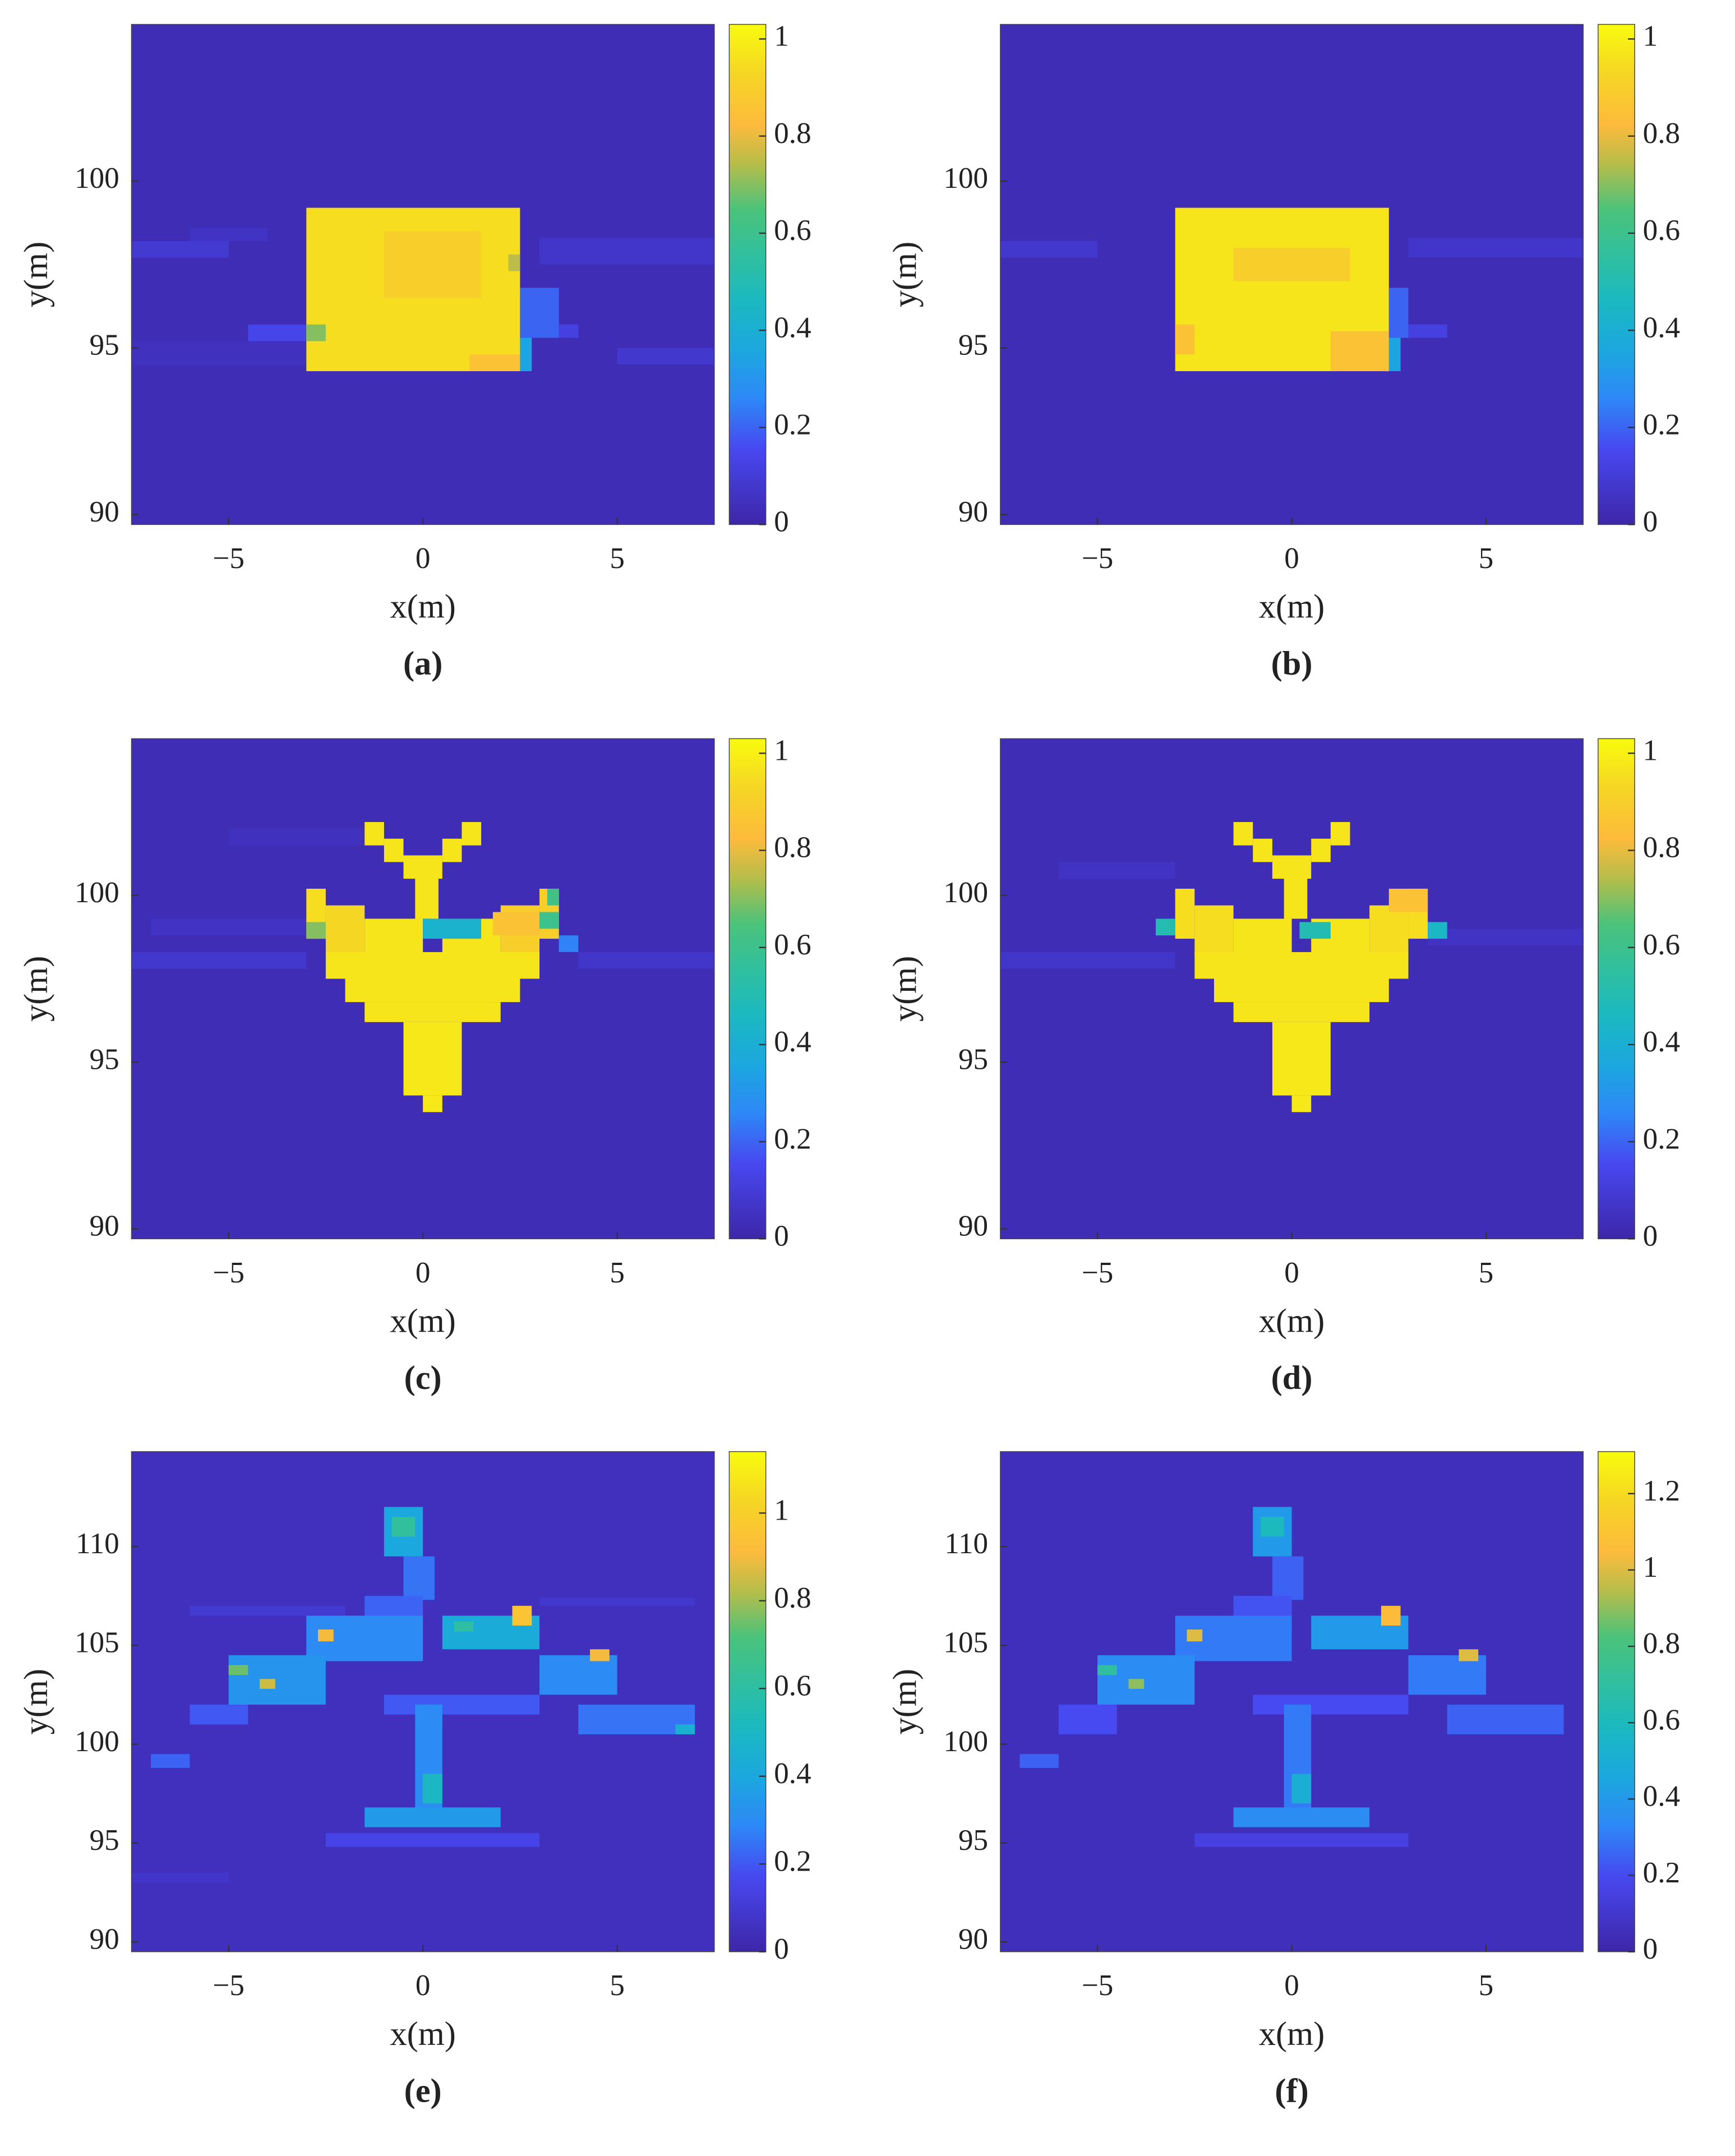 Image resolution: width=1735 pixels, height=2156 pixels. Describe the element at coordinates (1661, 1138) in the screenshot. I see `colorbar-tick-label: 0.2` at that location.